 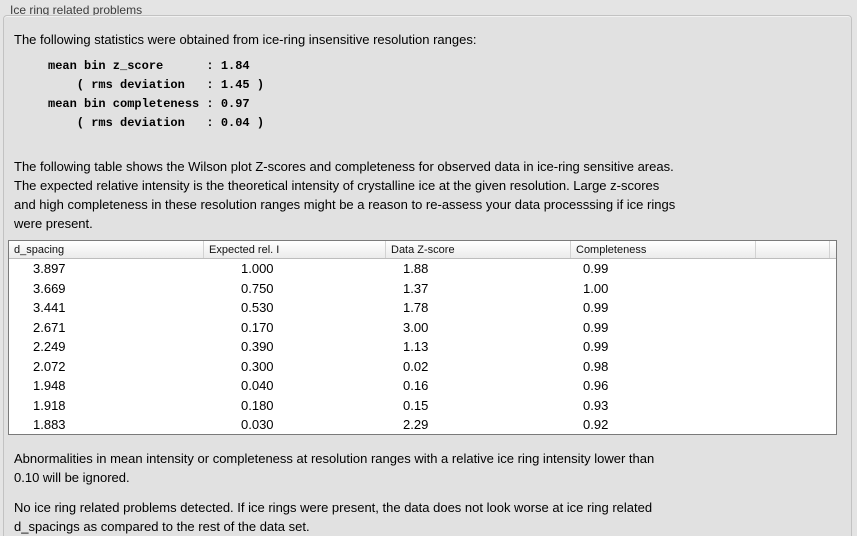 I want to click on table-cell: 0.300, so click(x=257, y=366).